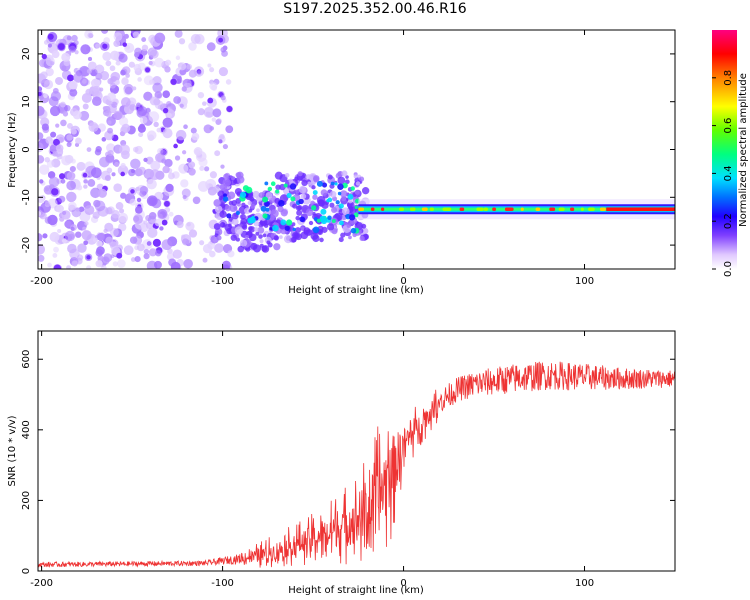  What do you see at coordinates (728, 221) in the screenshot?
I see `colorbar-tick-label: 0.2` at bounding box center [728, 221].